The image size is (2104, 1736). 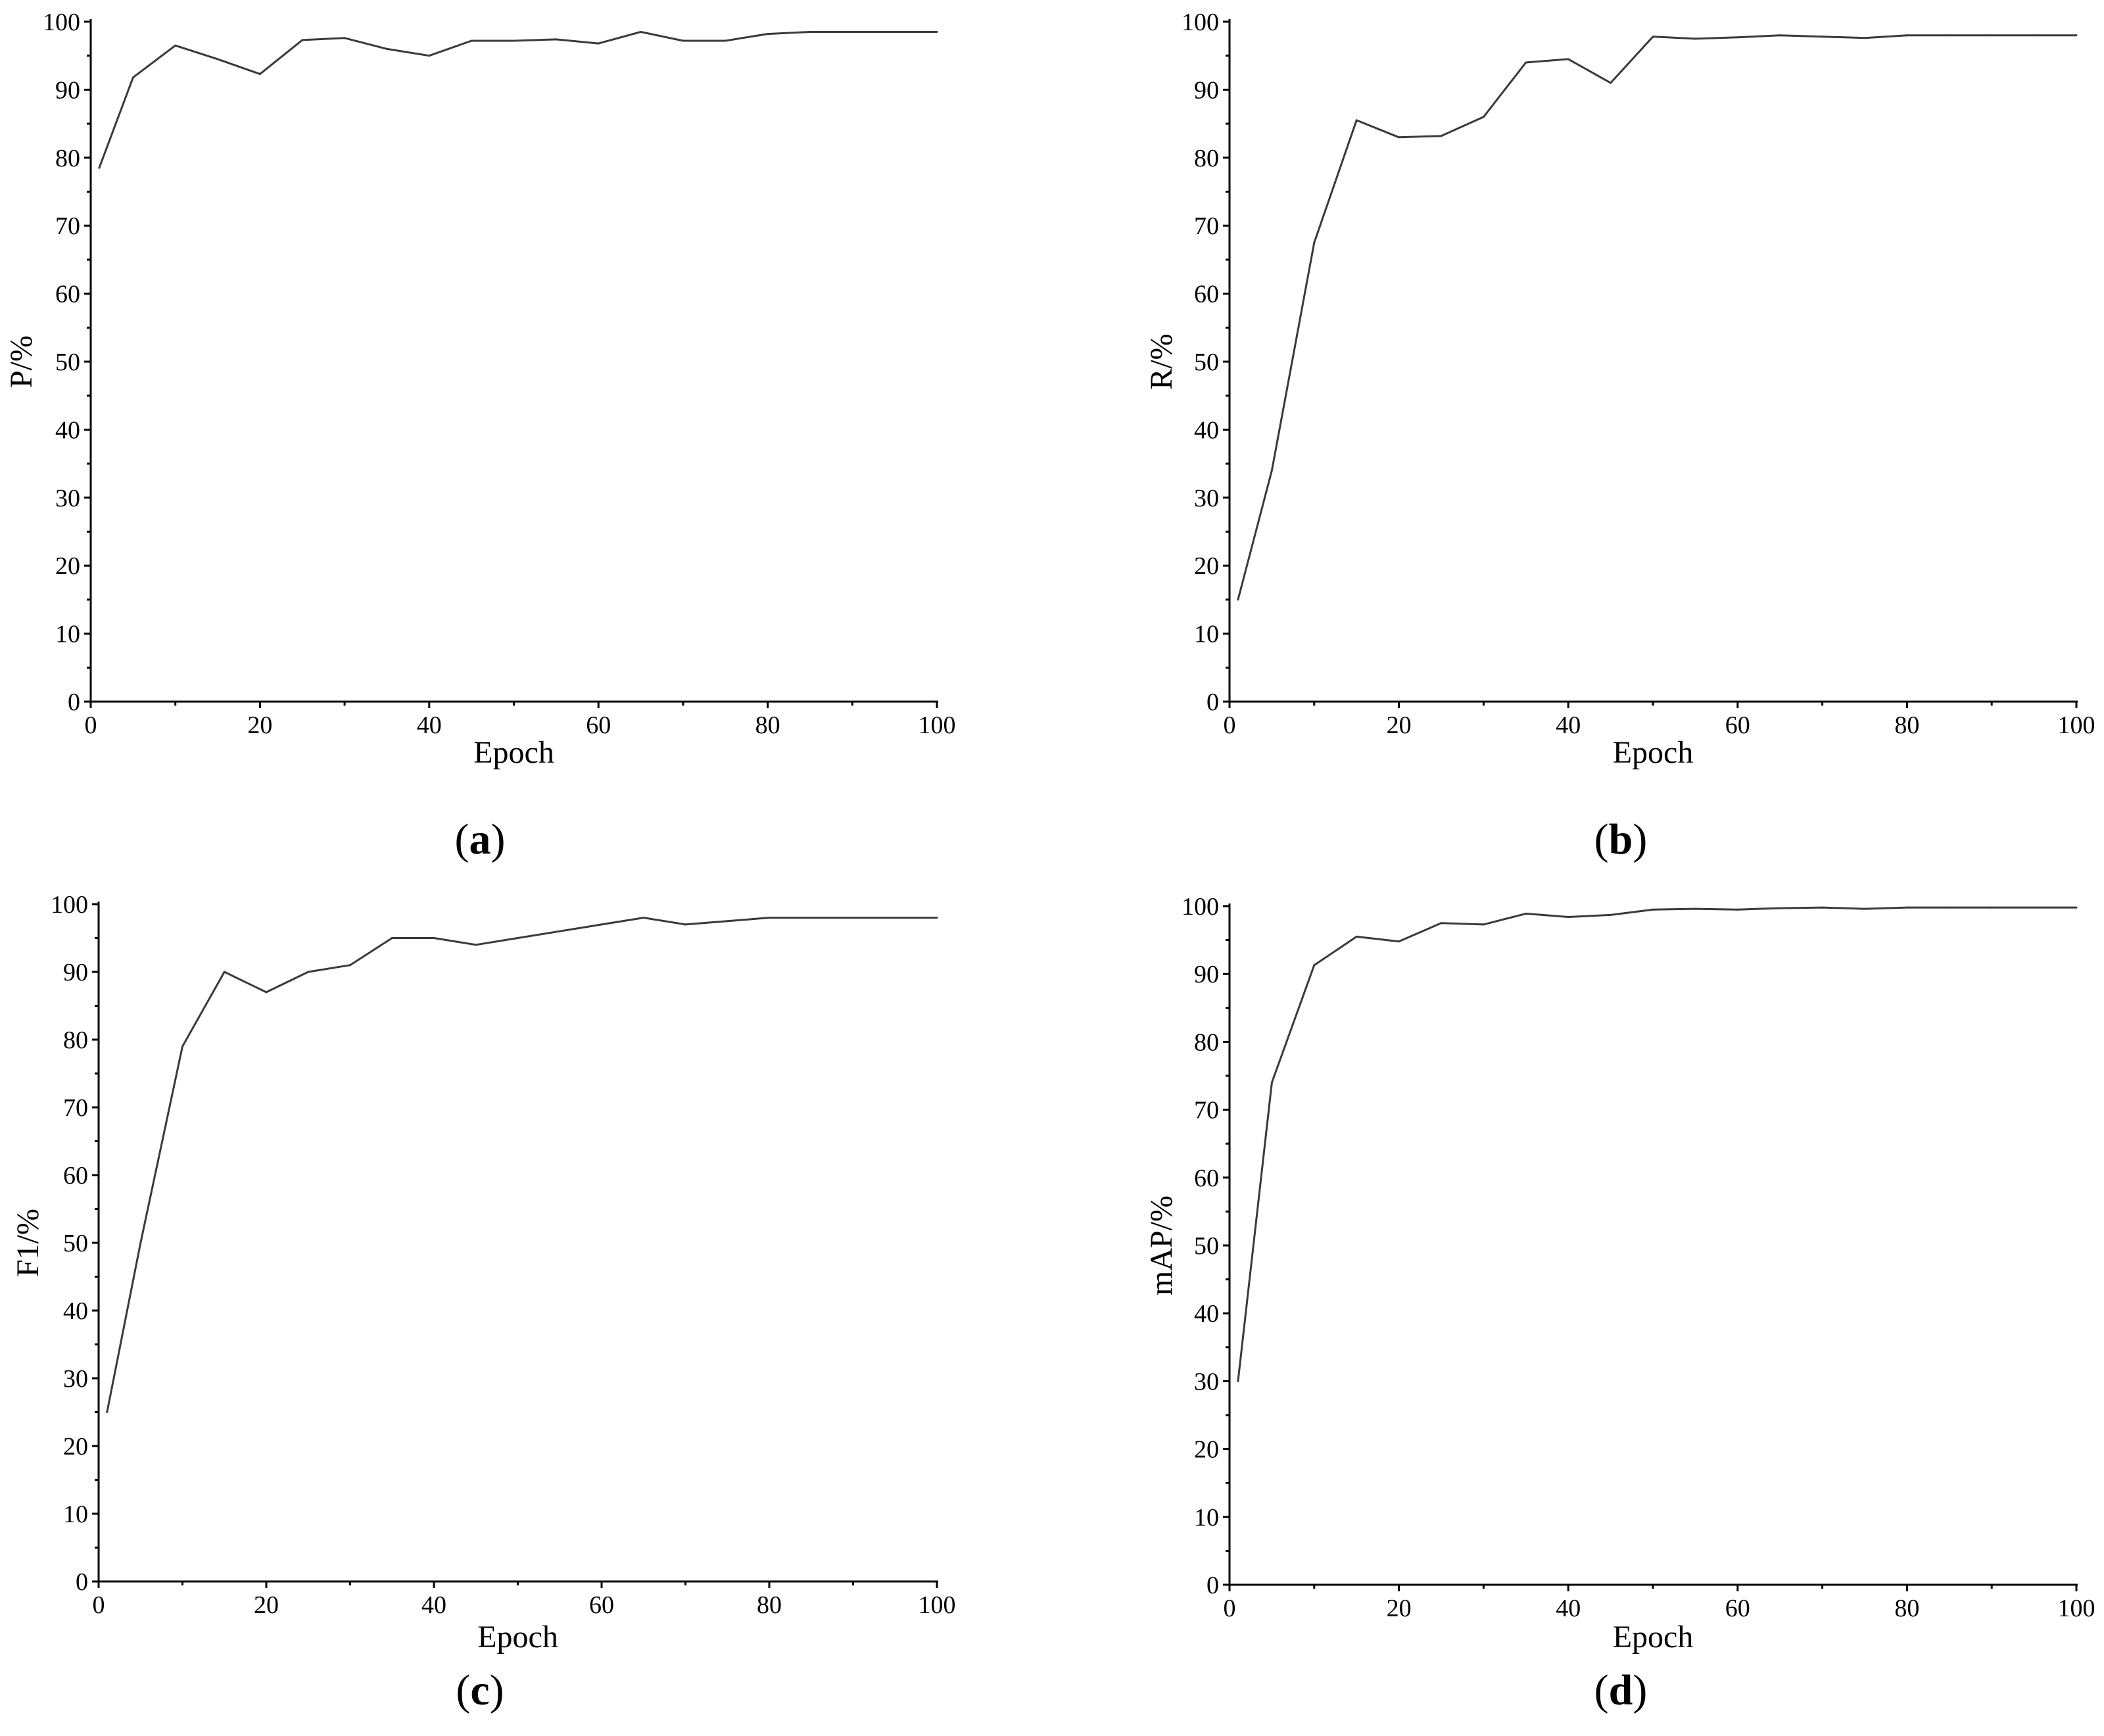 What do you see at coordinates (91, 725) in the screenshot?
I see `x-tick-label: 0` at bounding box center [91, 725].